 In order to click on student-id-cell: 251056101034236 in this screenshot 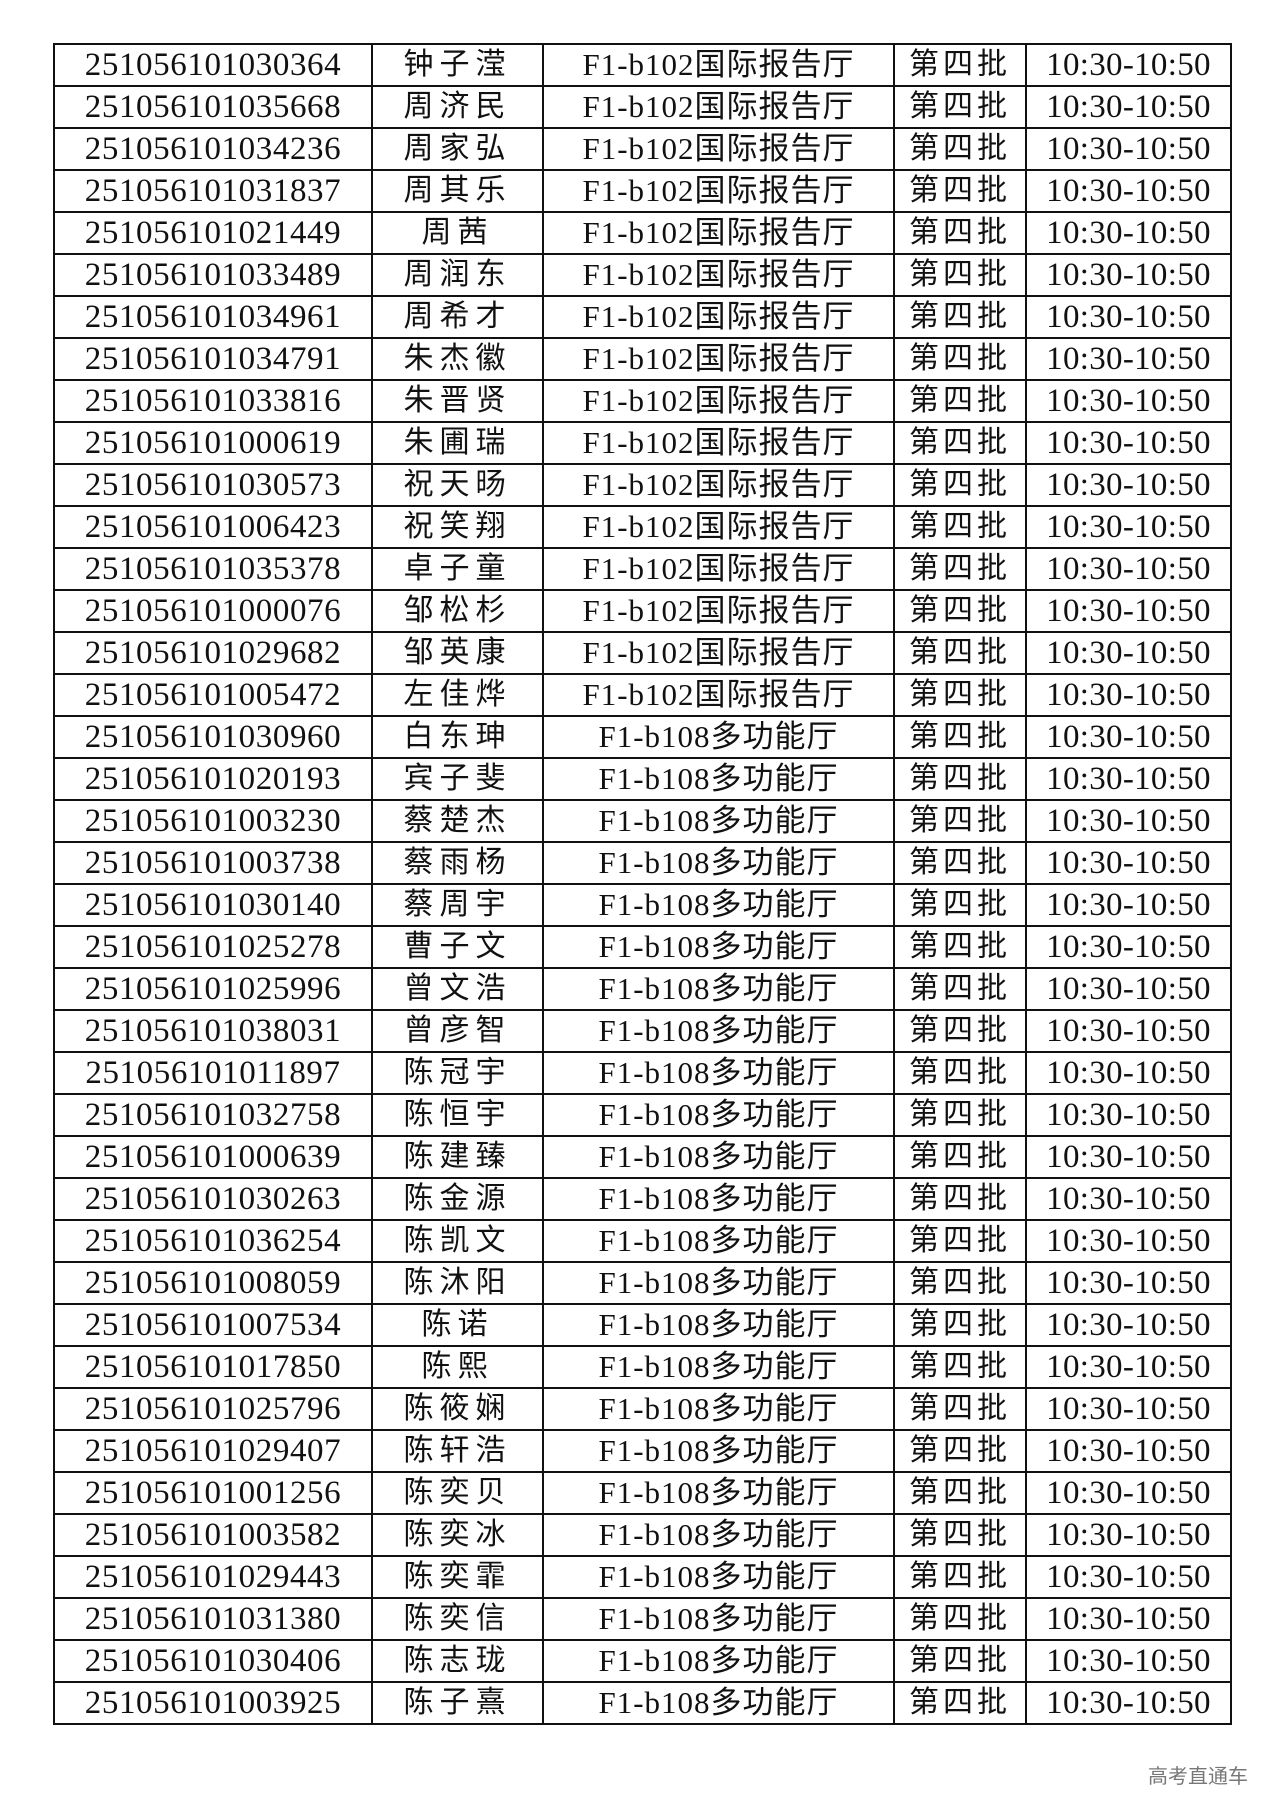, I will do `click(213, 149)`.